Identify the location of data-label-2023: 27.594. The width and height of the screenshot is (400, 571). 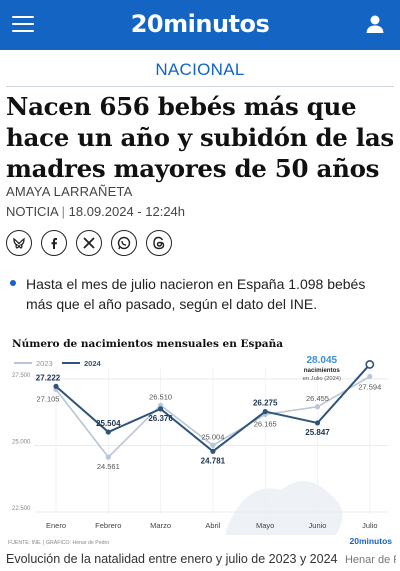
(369, 386).